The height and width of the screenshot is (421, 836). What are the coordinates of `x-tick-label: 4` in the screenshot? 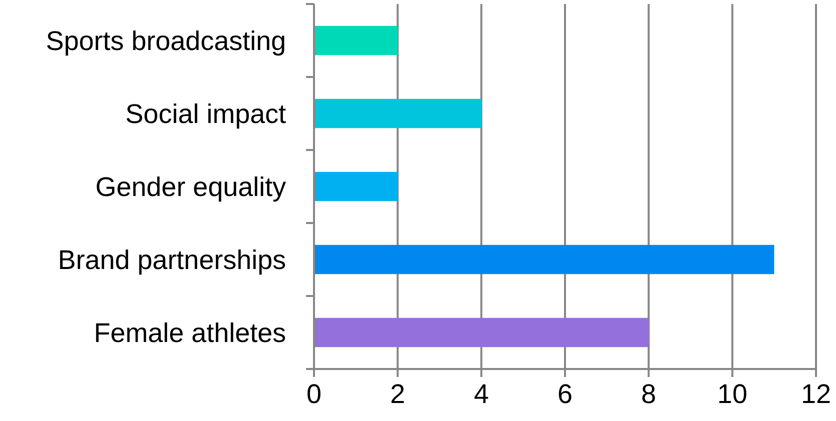 It's located at (481, 394).